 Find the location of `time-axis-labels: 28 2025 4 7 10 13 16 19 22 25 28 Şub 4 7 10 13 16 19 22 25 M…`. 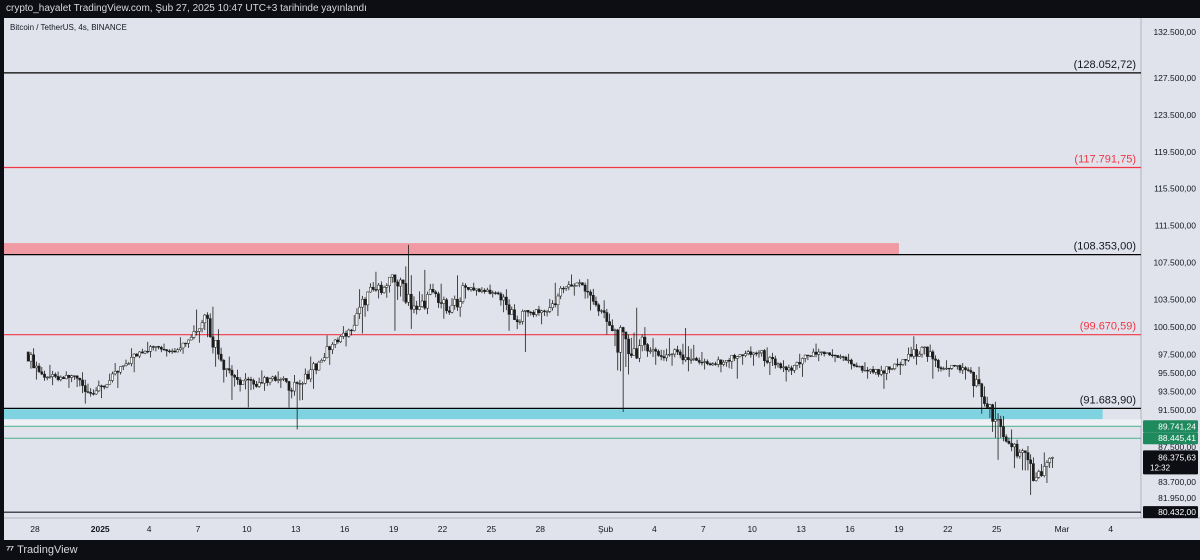

time-axis-labels: 28 2025 4 7 10 13 16 19 22 25 28 Şub 4 7 10 13 16 19 22 25 M… is located at coordinates (571, 529).